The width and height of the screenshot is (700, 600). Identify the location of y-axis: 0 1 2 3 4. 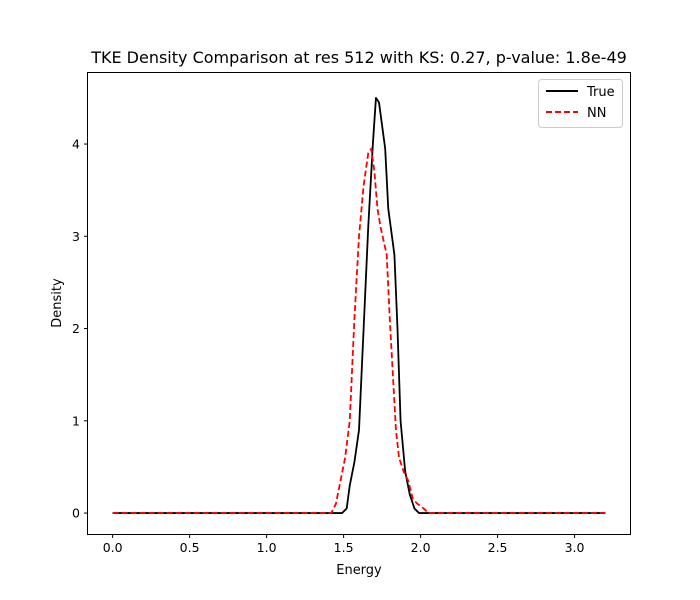
(80, 329).